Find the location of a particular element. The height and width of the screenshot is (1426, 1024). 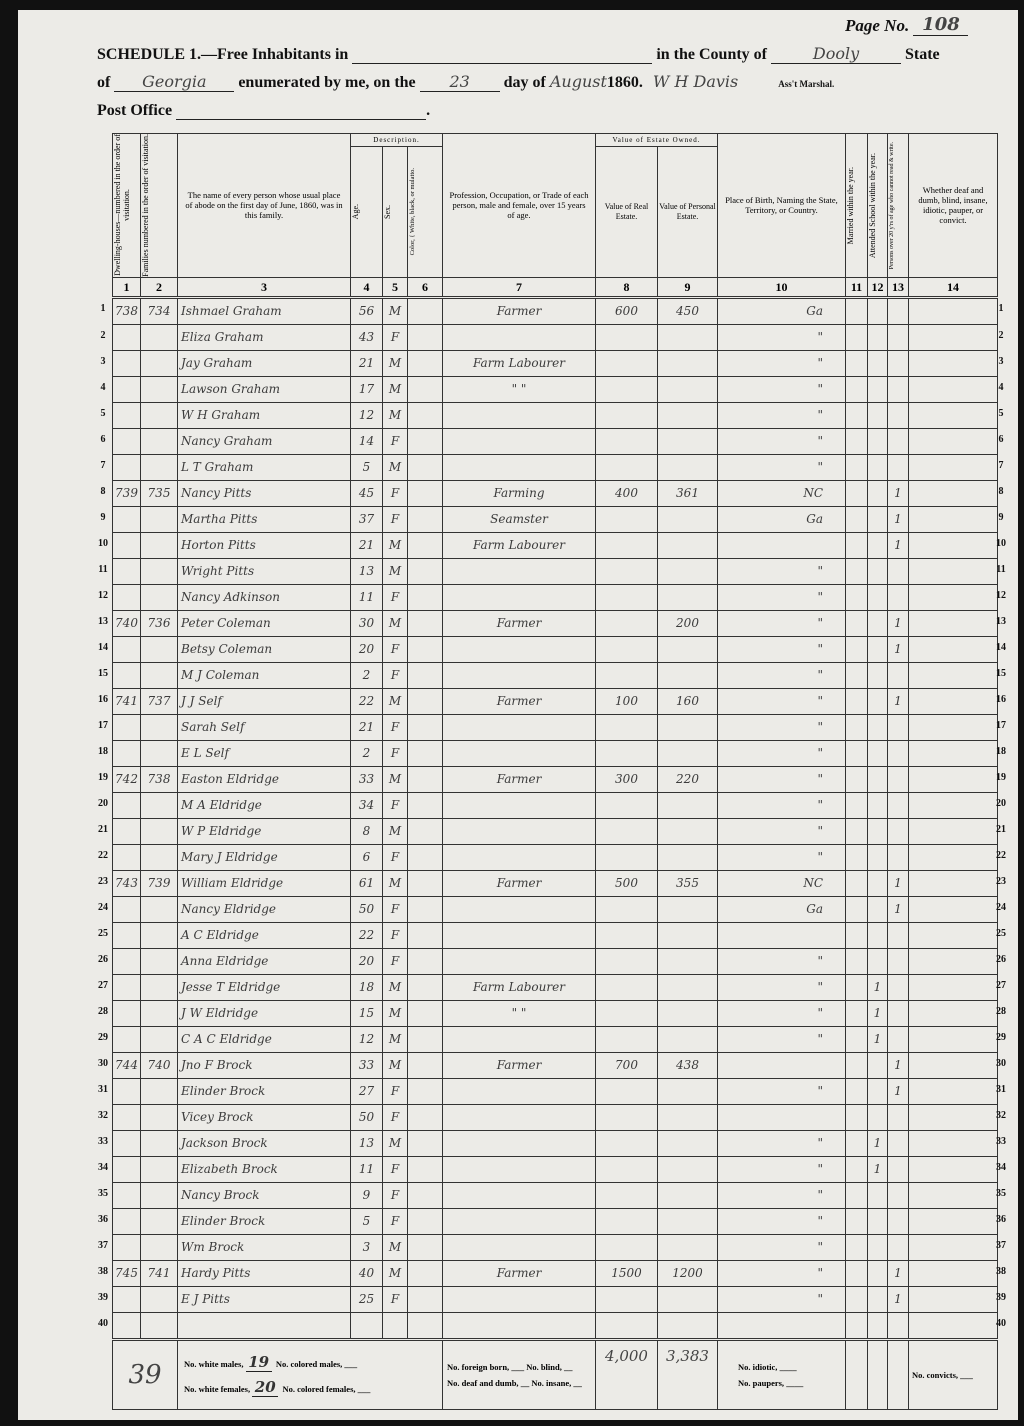

line-number-left: 10 is located at coordinates (103, 544).